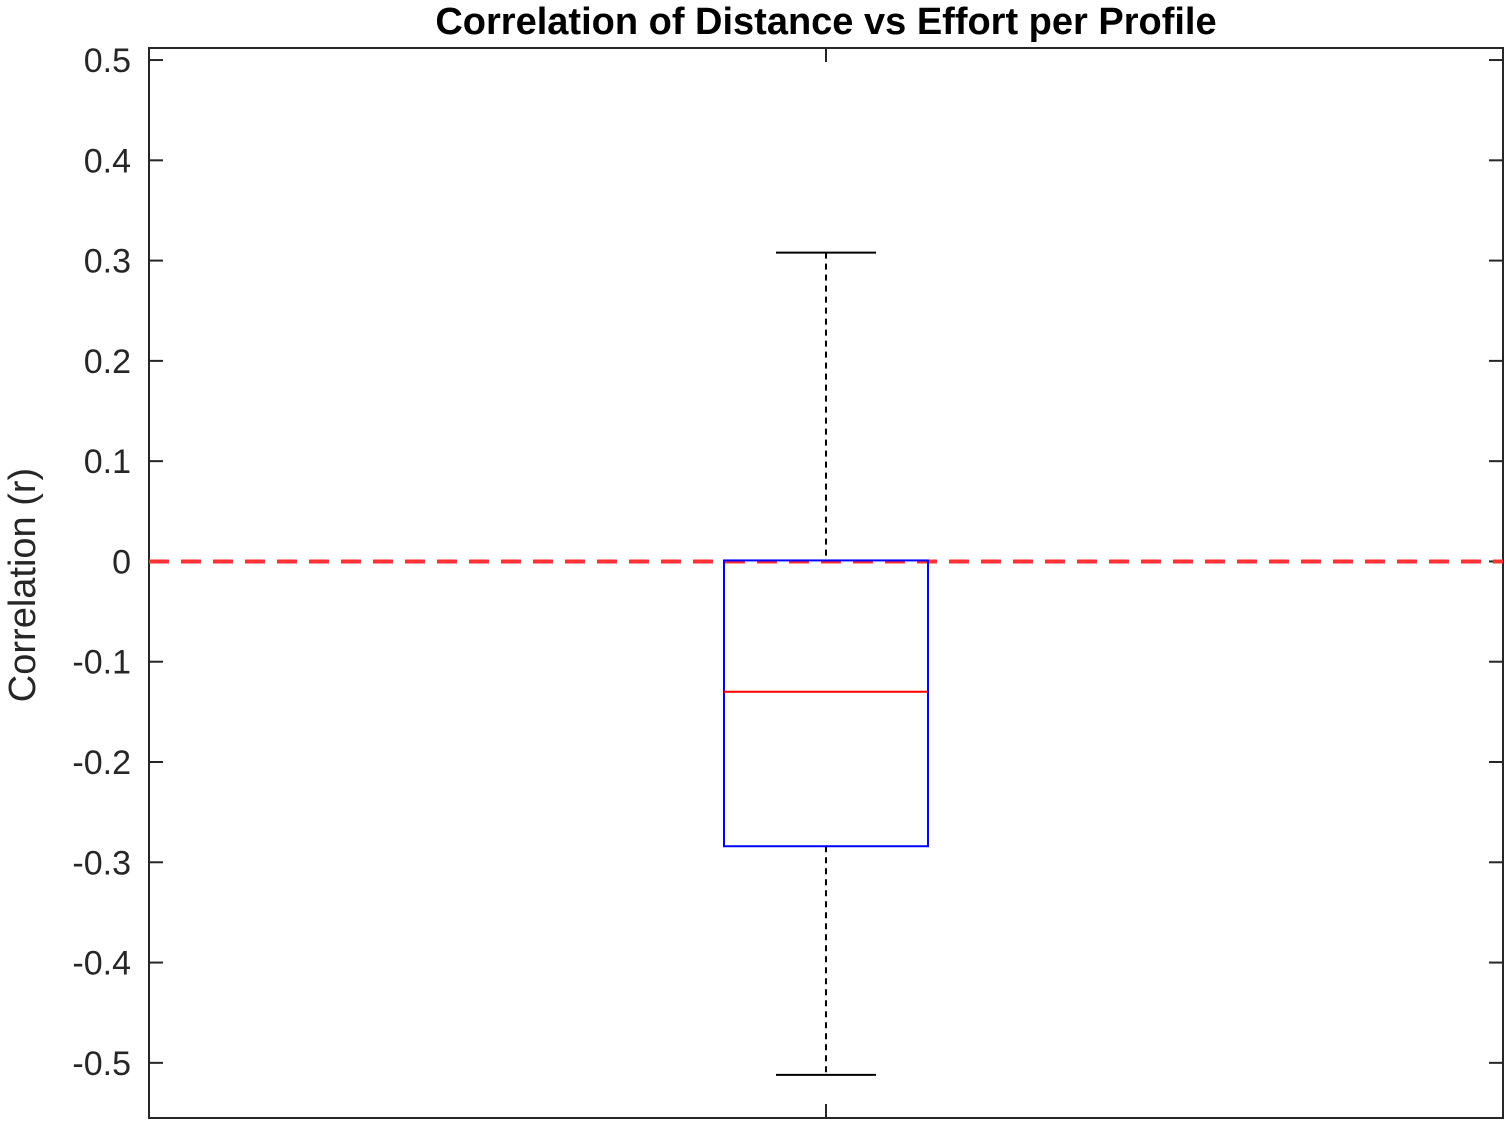 The image size is (1507, 1123). I want to click on y-tick-label: -0.1, so click(101, 663).